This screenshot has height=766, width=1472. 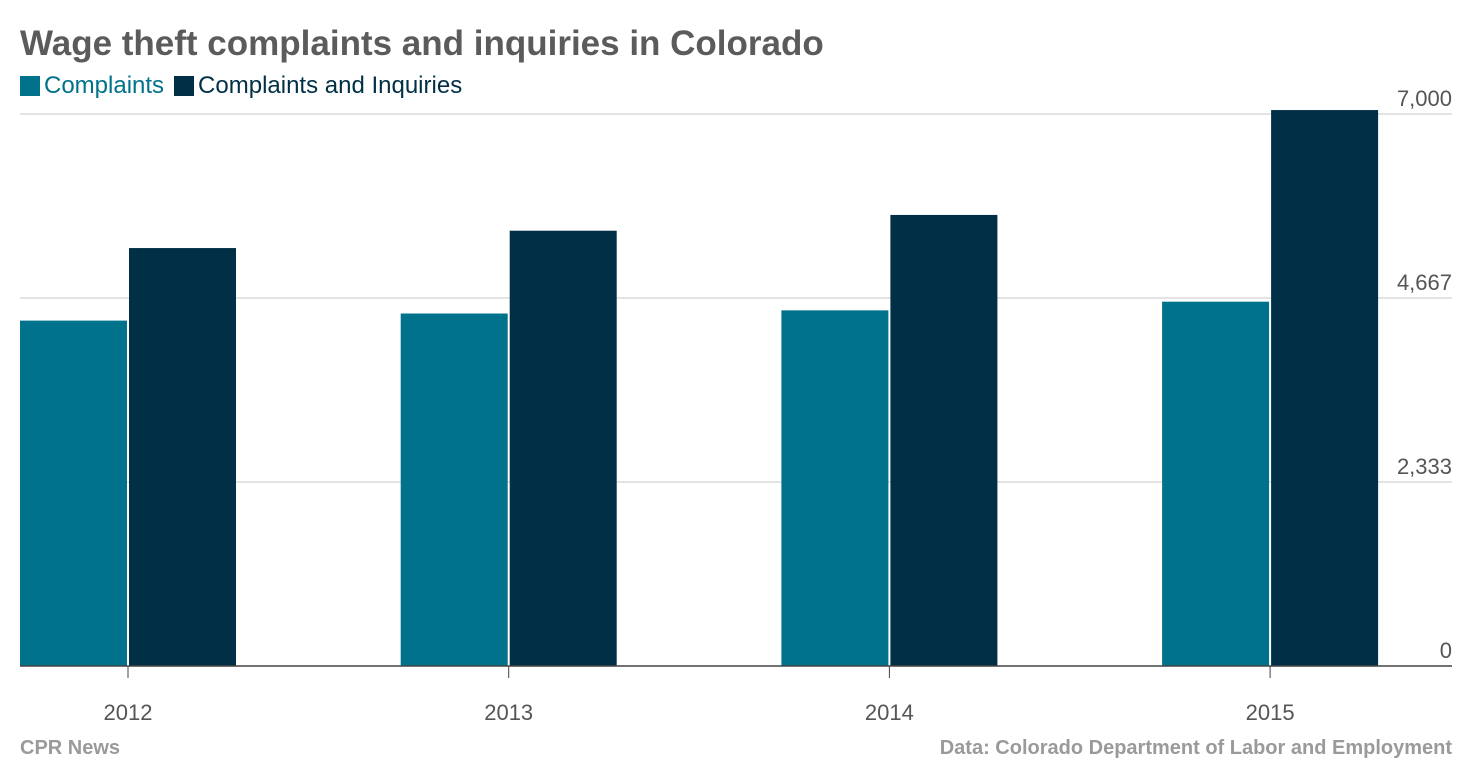 I want to click on legend-item-complaints: Complaints, so click(x=92, y=86).